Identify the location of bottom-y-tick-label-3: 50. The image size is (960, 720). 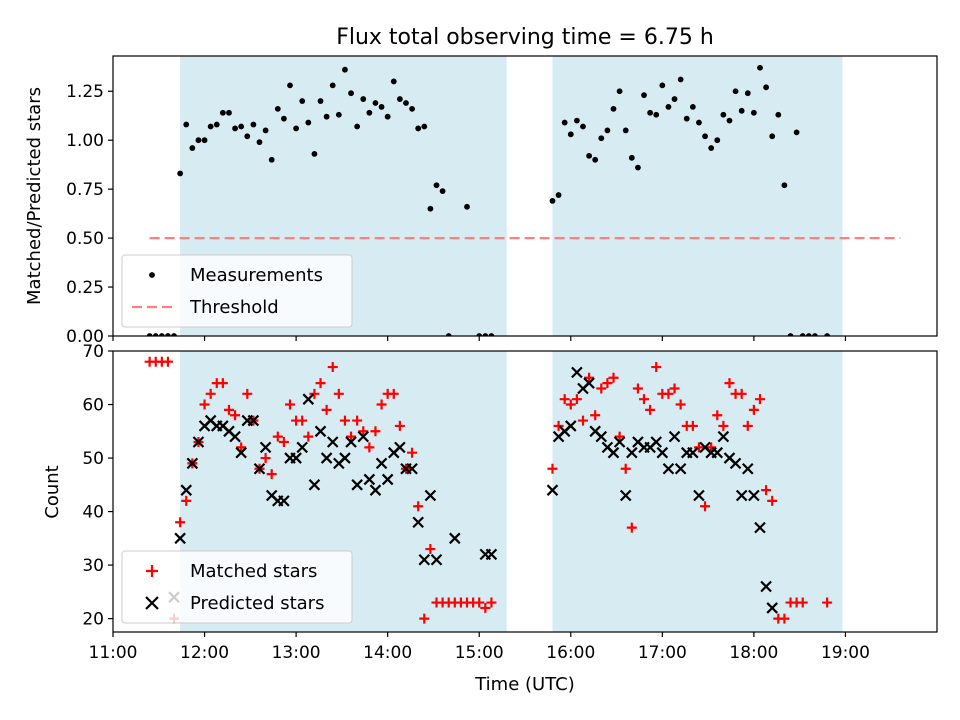
(93, 459).